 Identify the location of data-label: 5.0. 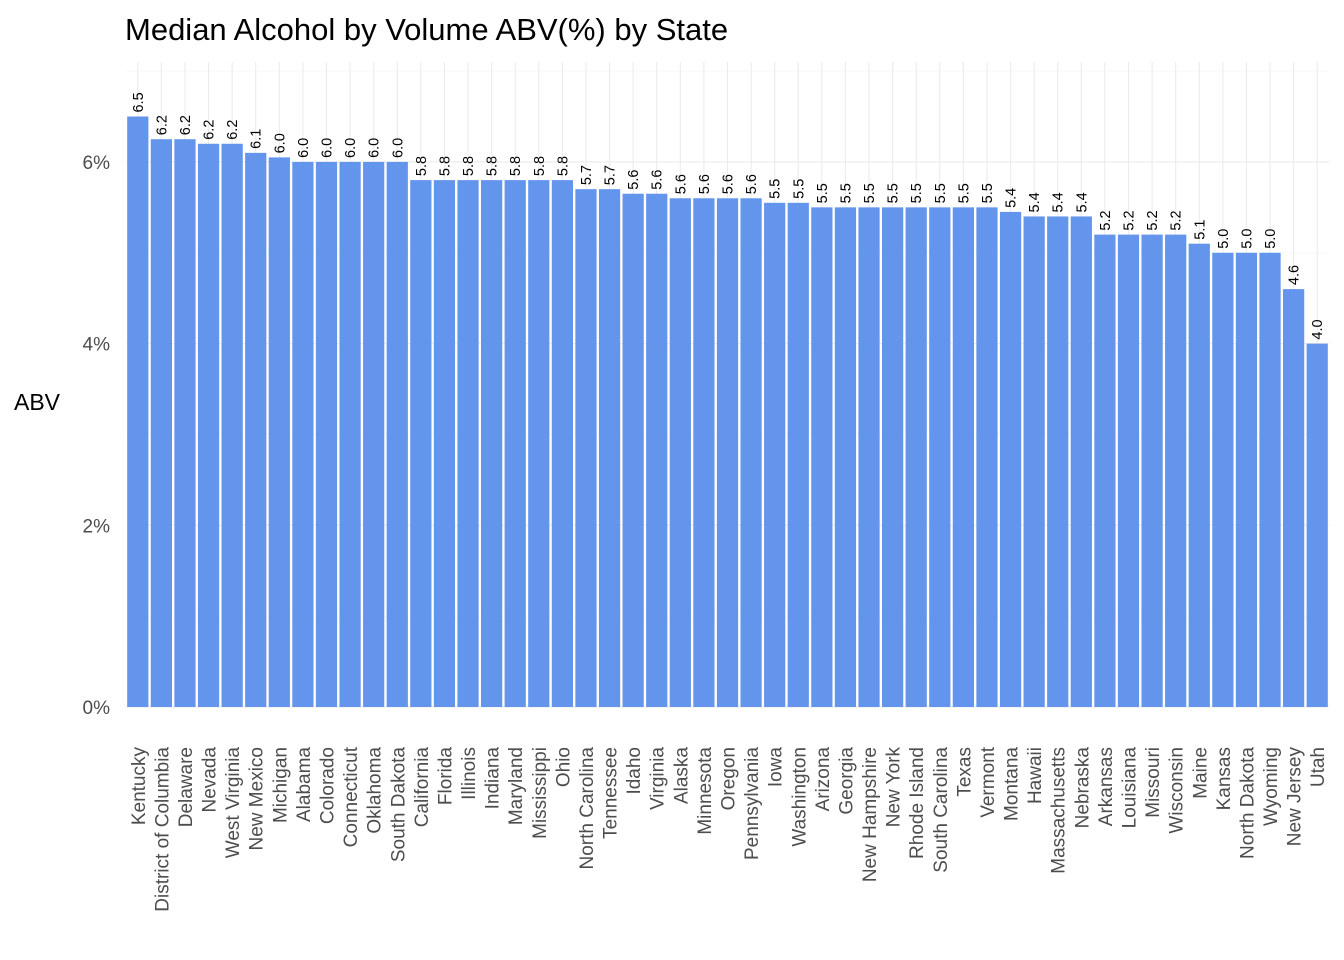
(1247, 239).